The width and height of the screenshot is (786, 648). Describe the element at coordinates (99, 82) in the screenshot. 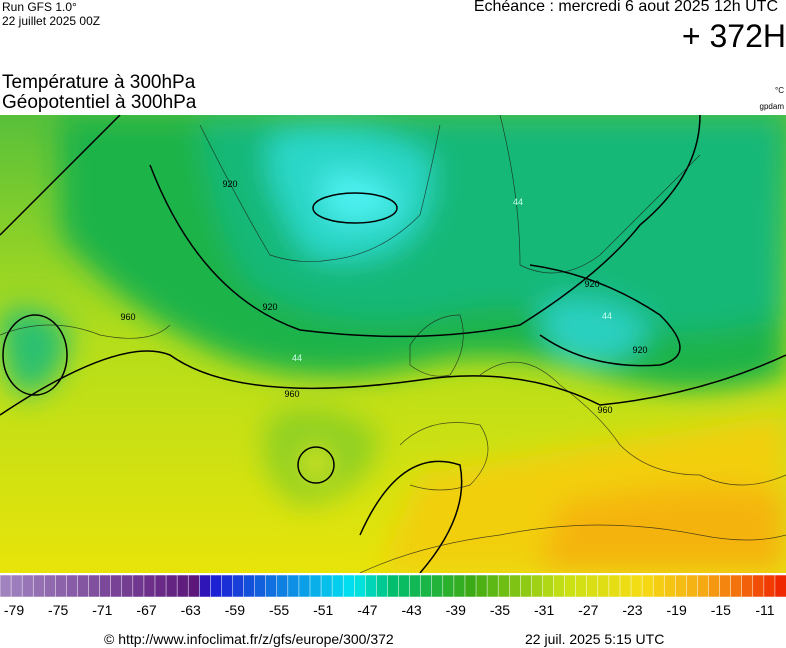

I see `title: Température à 300hPa` at that location.